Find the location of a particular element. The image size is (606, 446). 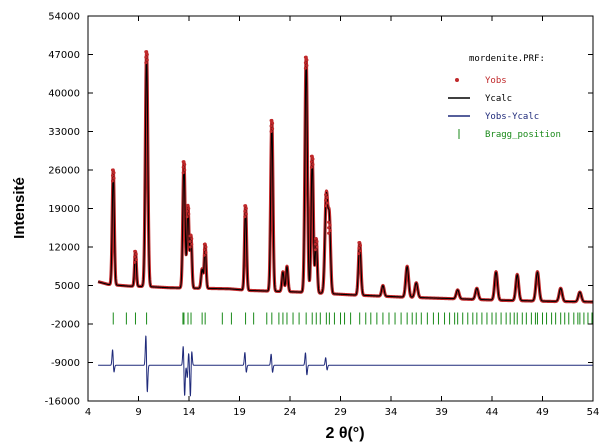

y-tick-label: 5000 is located at coordinates (67, 286).